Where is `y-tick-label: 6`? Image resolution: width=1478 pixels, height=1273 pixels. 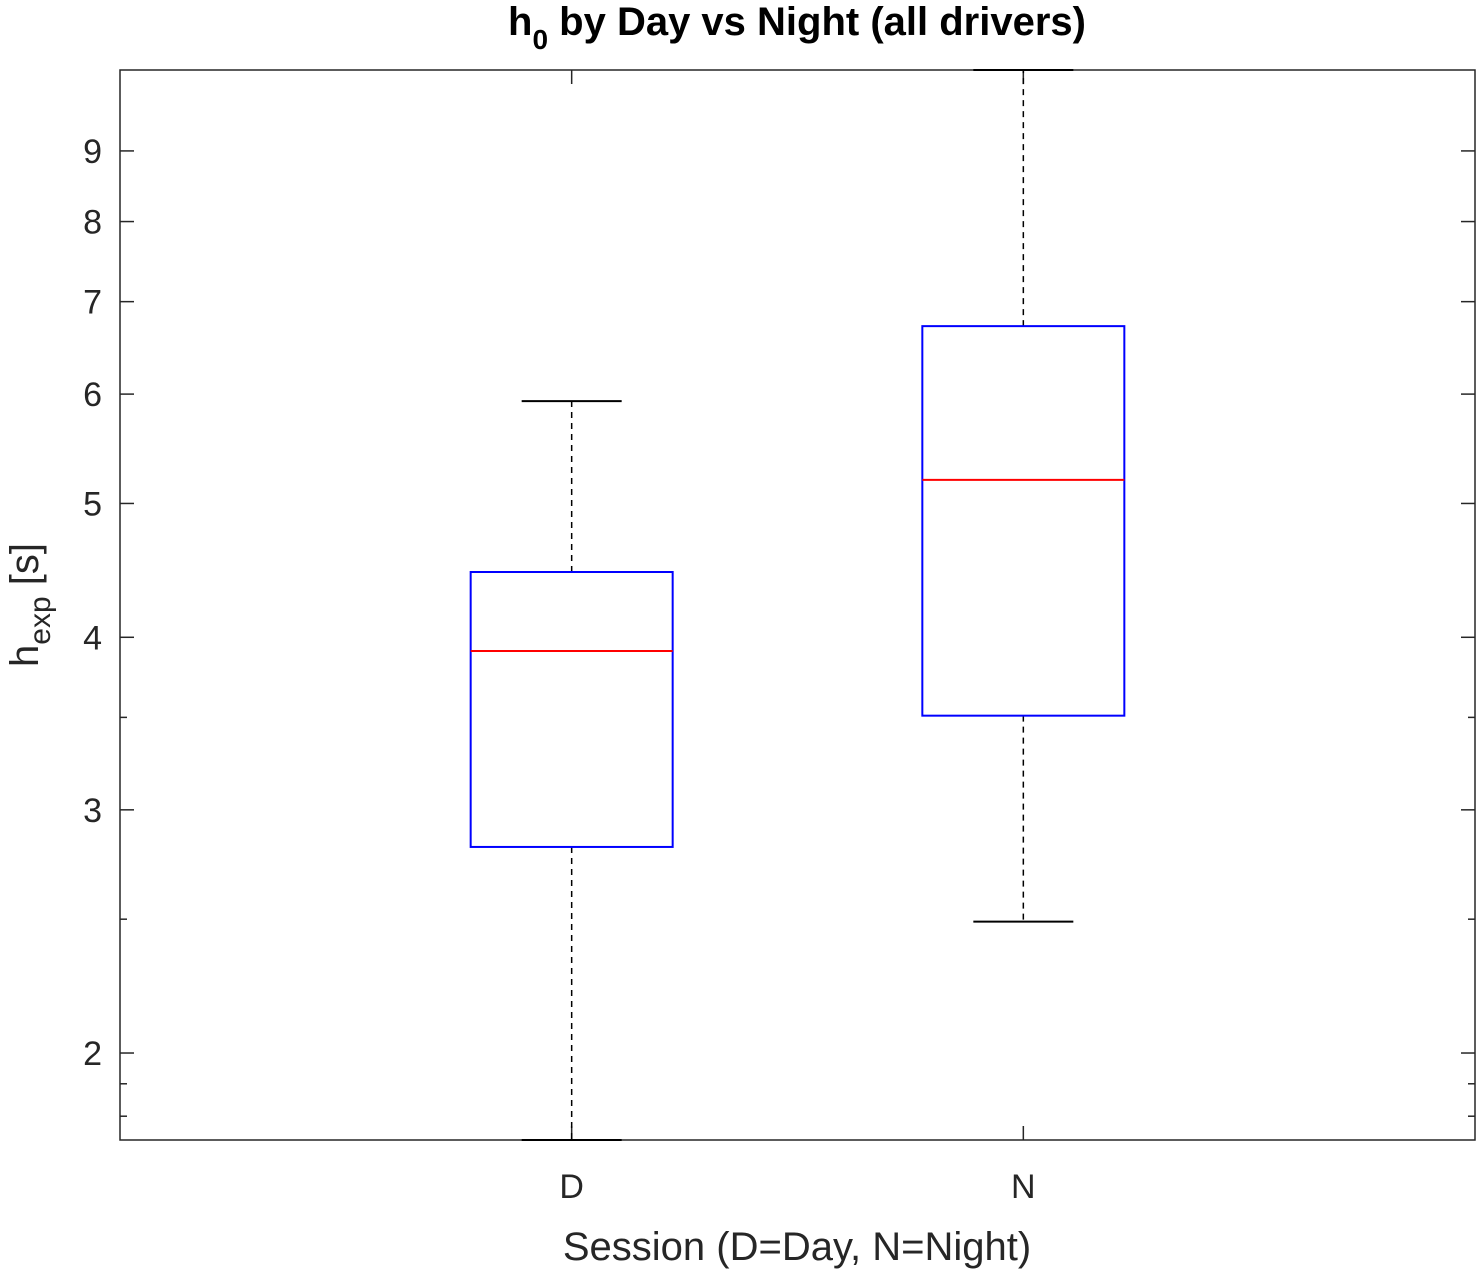
y-tick-label: 6 is located at coordinates (92, 395).